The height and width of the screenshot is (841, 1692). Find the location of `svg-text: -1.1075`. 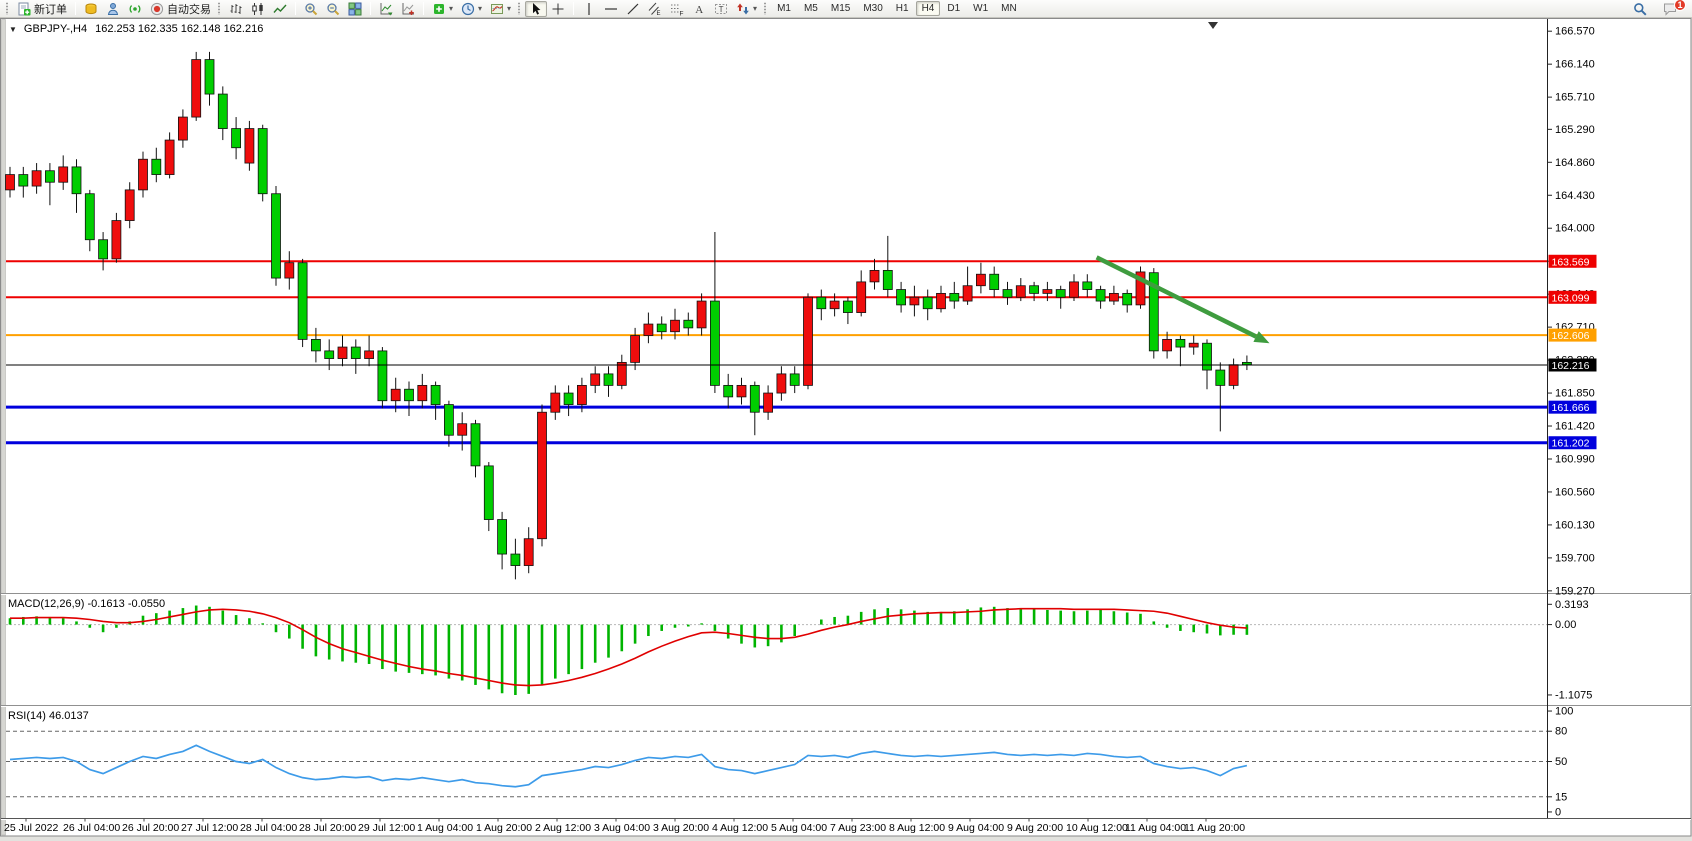

svg-text: -1.1075 is located at coordinates (1573, 695).